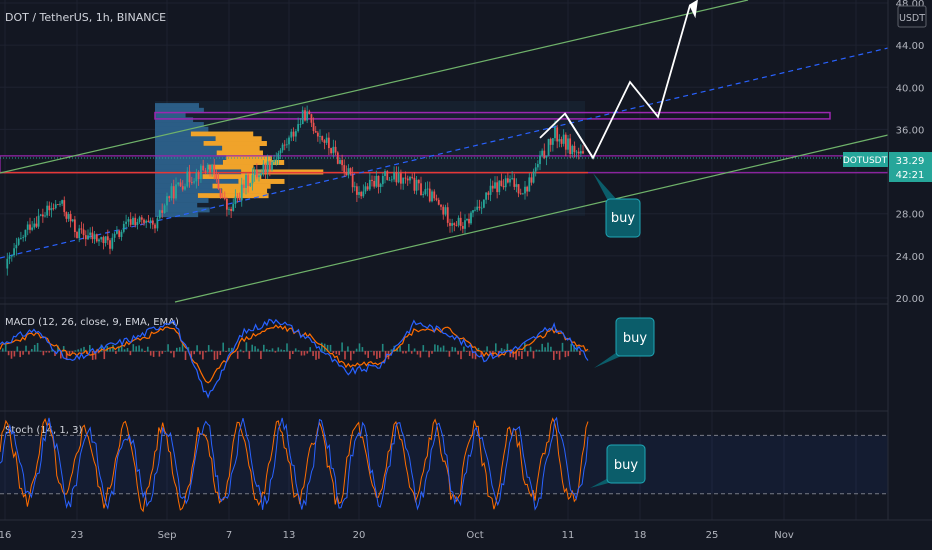  I want to click on time-tick-8: 18, so click(640, 535).